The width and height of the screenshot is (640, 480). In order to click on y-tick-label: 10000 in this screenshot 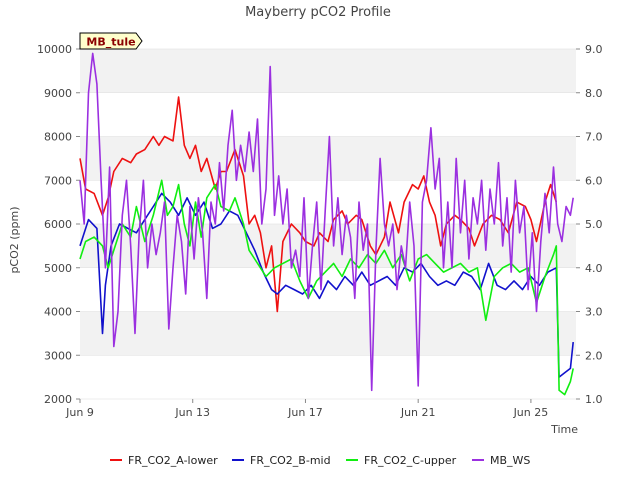, I will do `click(54, 49)`.